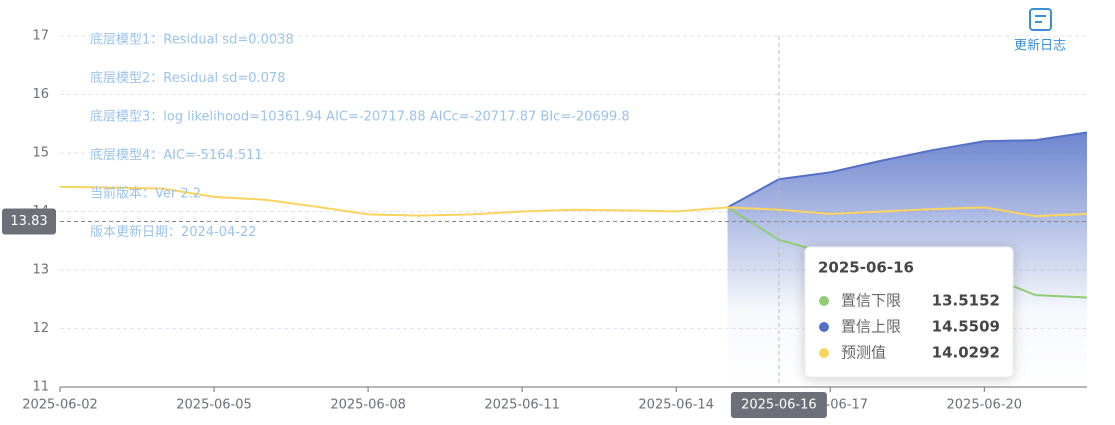 The height and width of the screenshot is (425, 1115). Describe the element at coordinates (40, 387) in the screenshot. I see `y-tick-label: 11` at that location.